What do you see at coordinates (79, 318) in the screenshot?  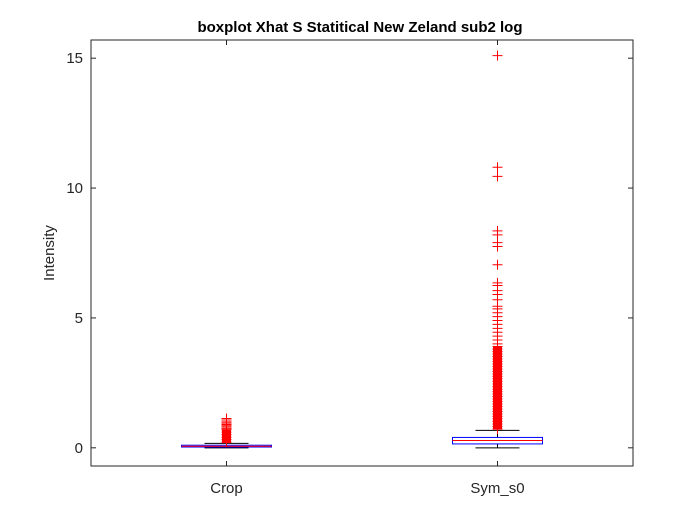 I see `y-tick-label: 5` at bounding box center [79, 318].